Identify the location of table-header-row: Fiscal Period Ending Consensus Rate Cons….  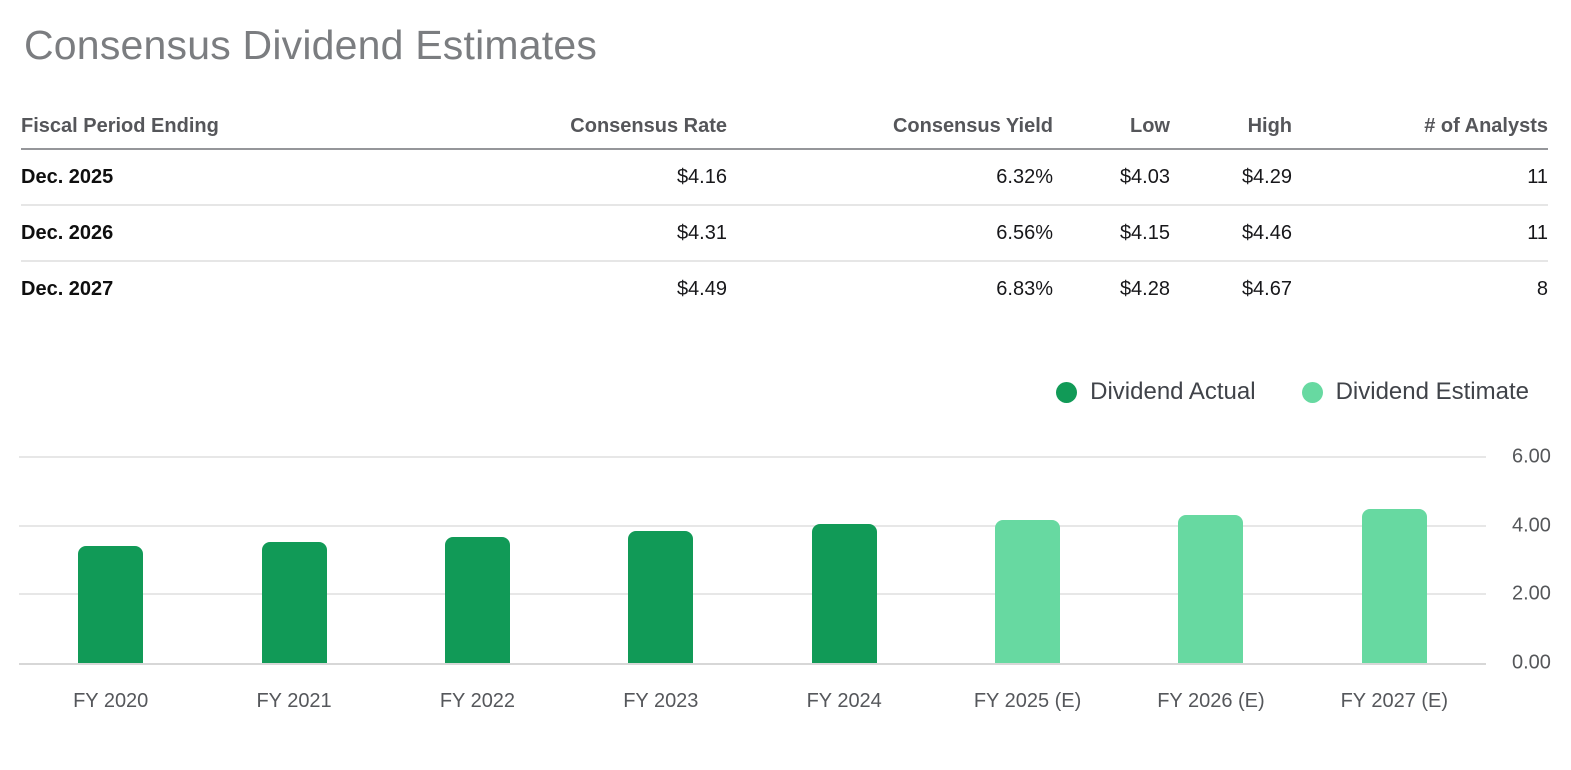
(784, 133).